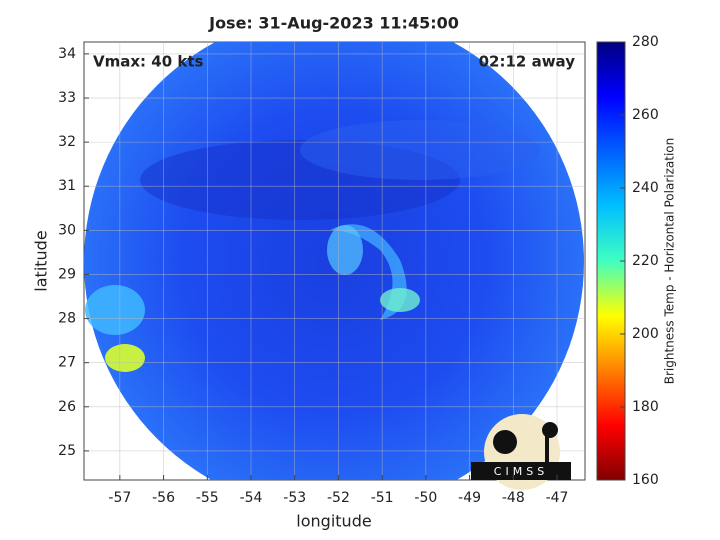 This screenshot has width=720, height=540. I want to click on annotation: Vmax: 40 kts, so click(148, 62).